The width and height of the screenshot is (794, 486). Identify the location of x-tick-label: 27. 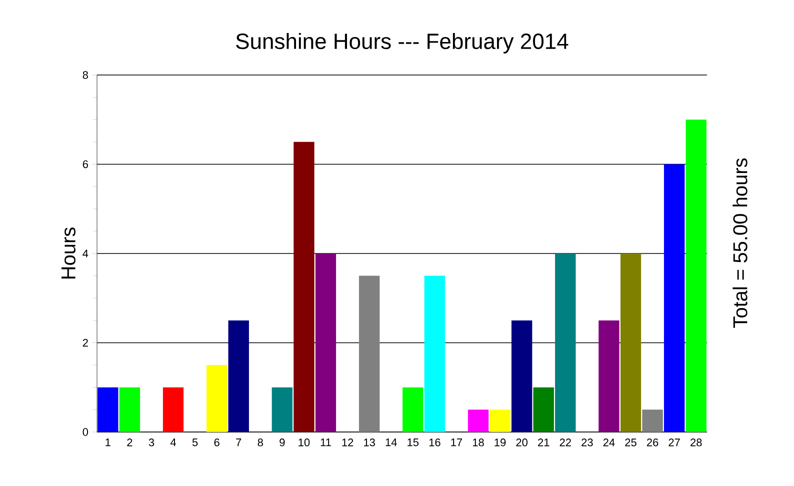
(674, 442).